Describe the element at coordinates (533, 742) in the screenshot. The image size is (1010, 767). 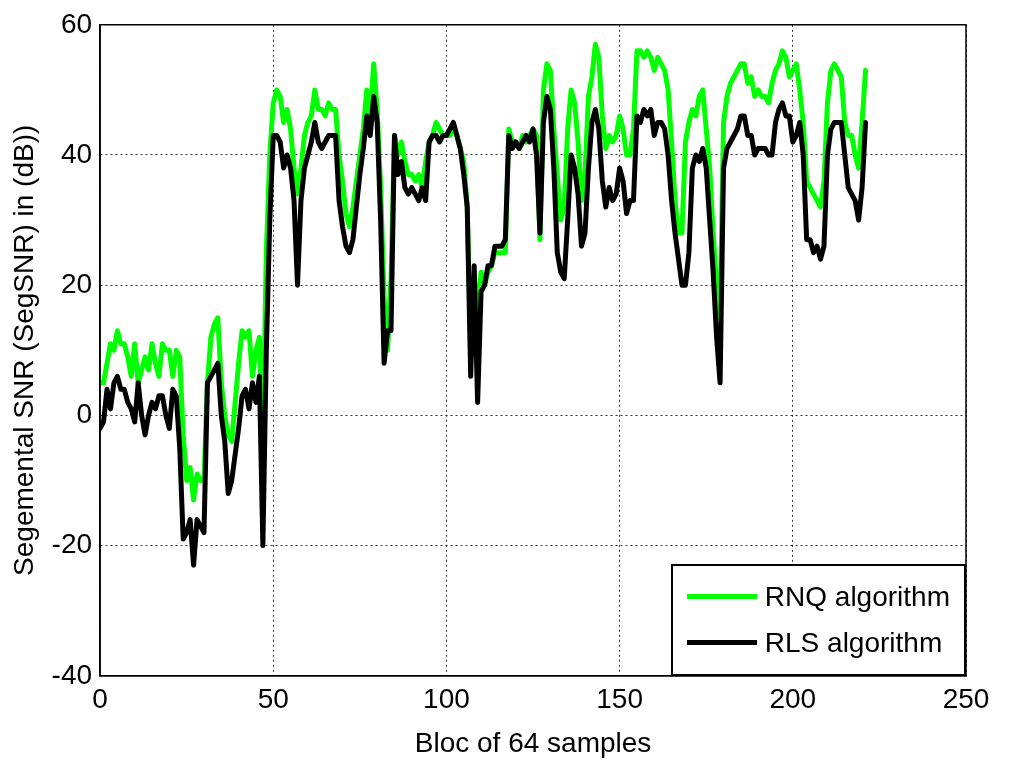
I see `x-axis-title: Bloc of 64 samples` at that location.